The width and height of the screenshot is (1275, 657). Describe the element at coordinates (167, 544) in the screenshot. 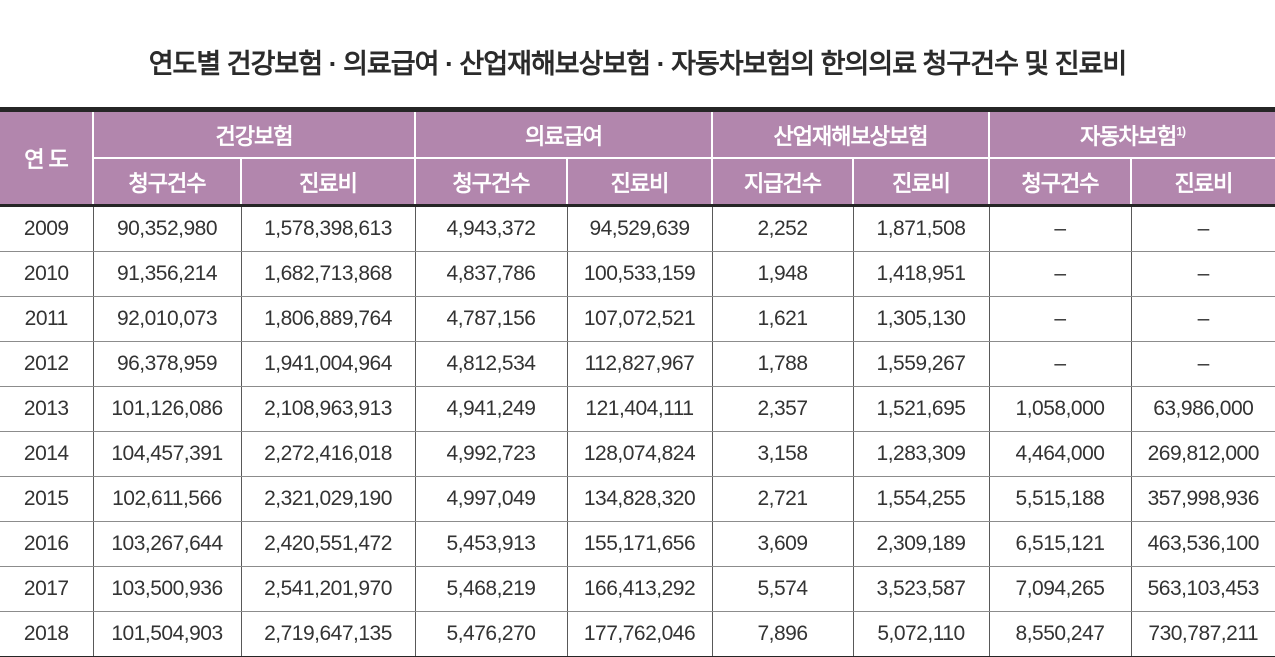

I see `value-cell: 103,267,644` at that location.